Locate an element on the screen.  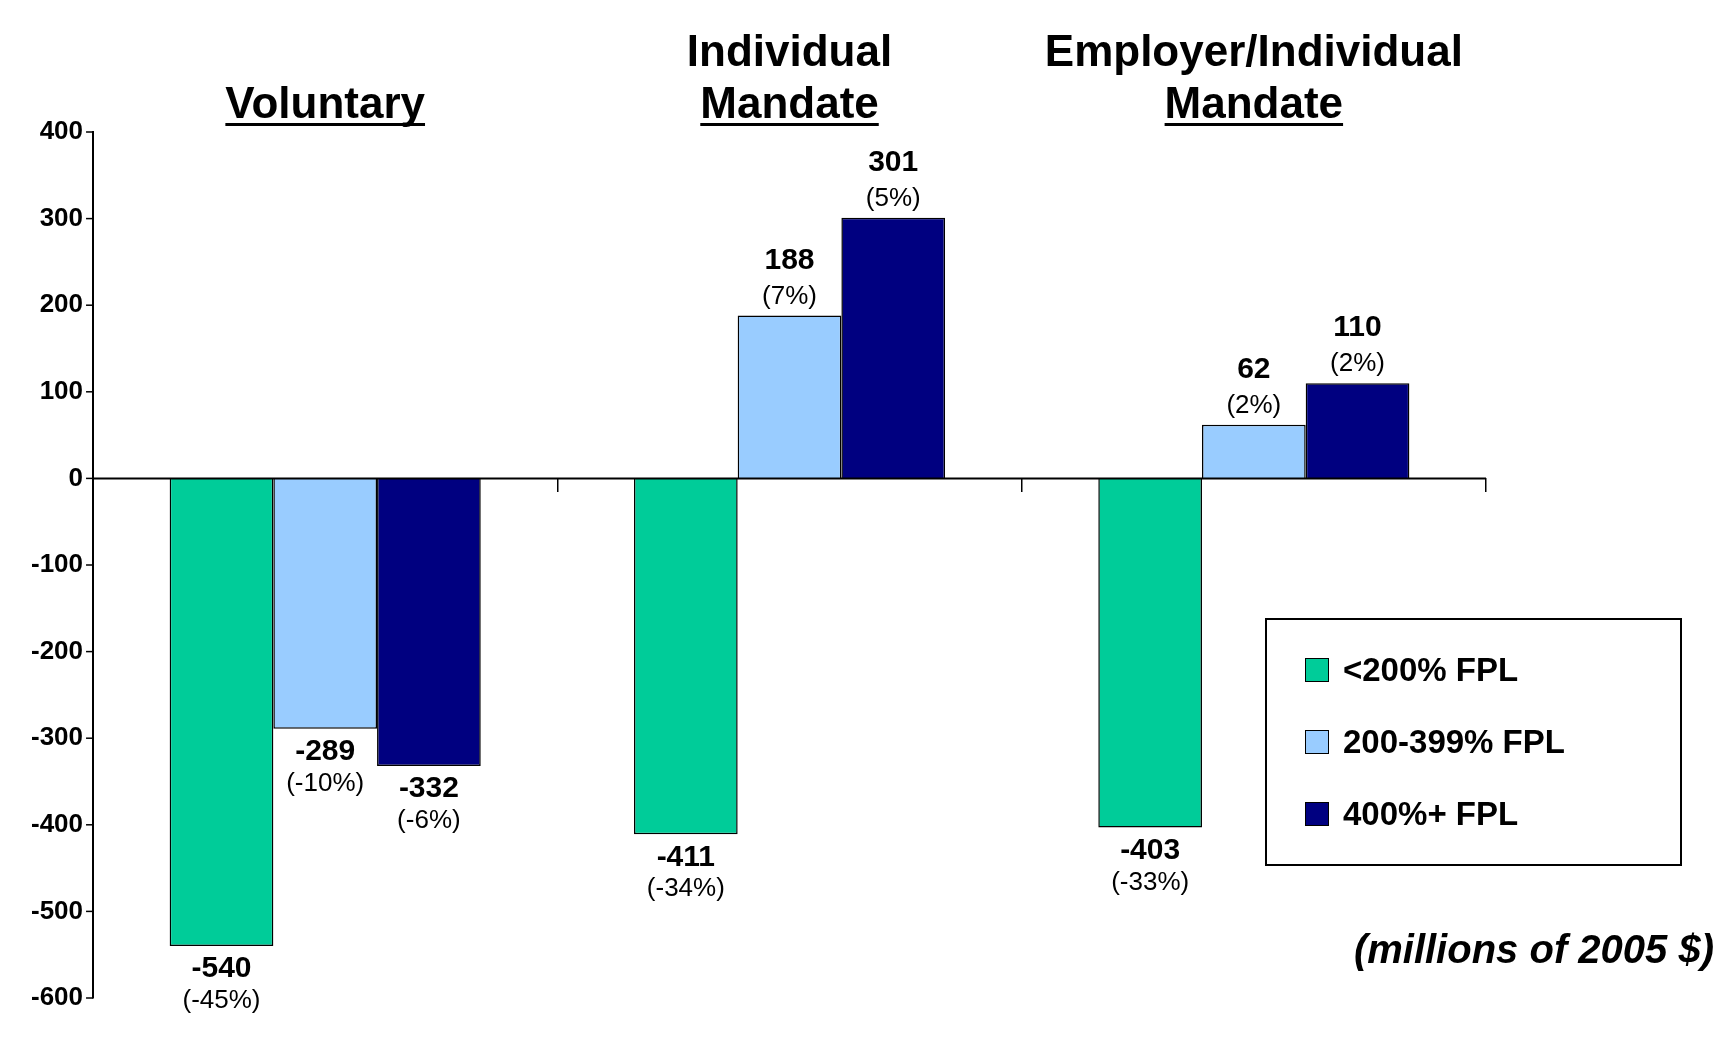
y-tick-label: 400 is located at coordinates (61, 130).